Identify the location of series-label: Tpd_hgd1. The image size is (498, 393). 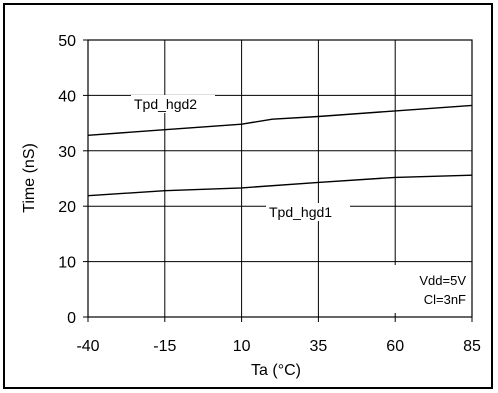
(300, 212).